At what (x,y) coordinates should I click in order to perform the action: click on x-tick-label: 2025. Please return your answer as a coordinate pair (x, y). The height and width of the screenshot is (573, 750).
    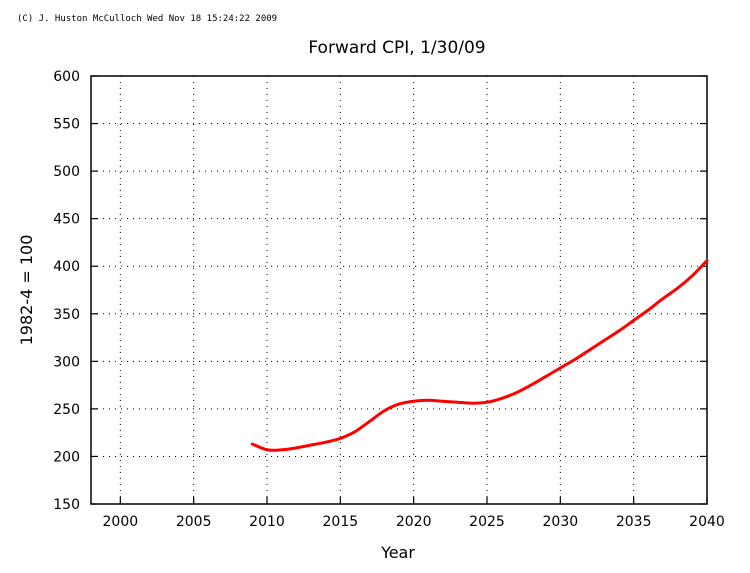
    Looking at the image, I should click on (487, 522).